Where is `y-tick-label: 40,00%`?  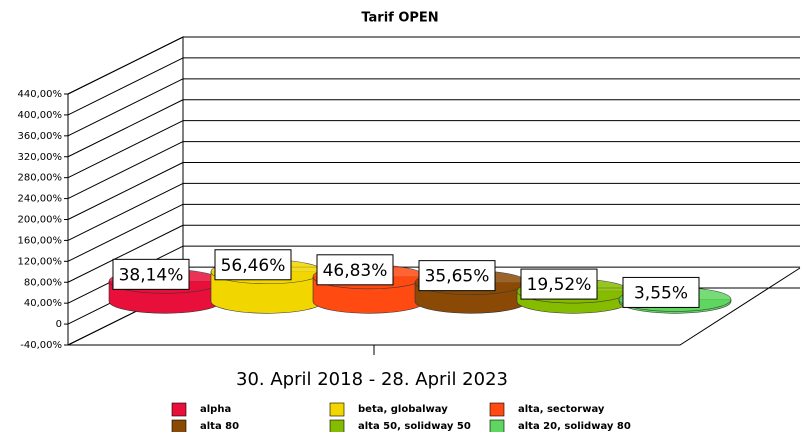
y-tick-label: 40,00% is located at coordinates (43, 303).